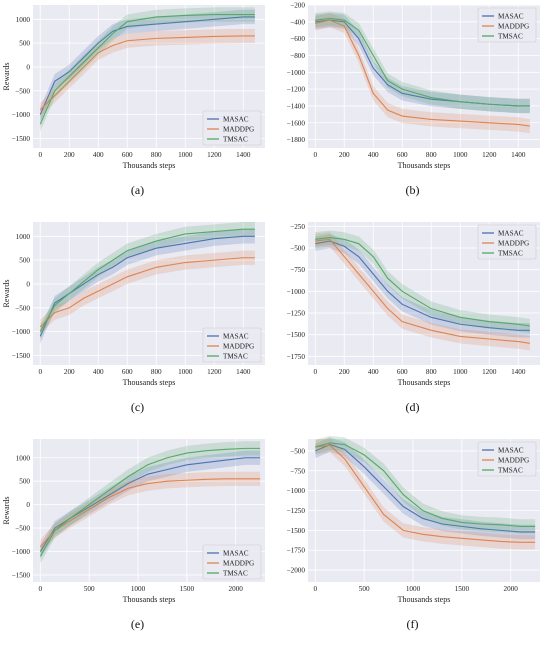  Describe the element at coordinates (236, 589) in the screenshot. I see `x-tick-label: 2000` at that location.